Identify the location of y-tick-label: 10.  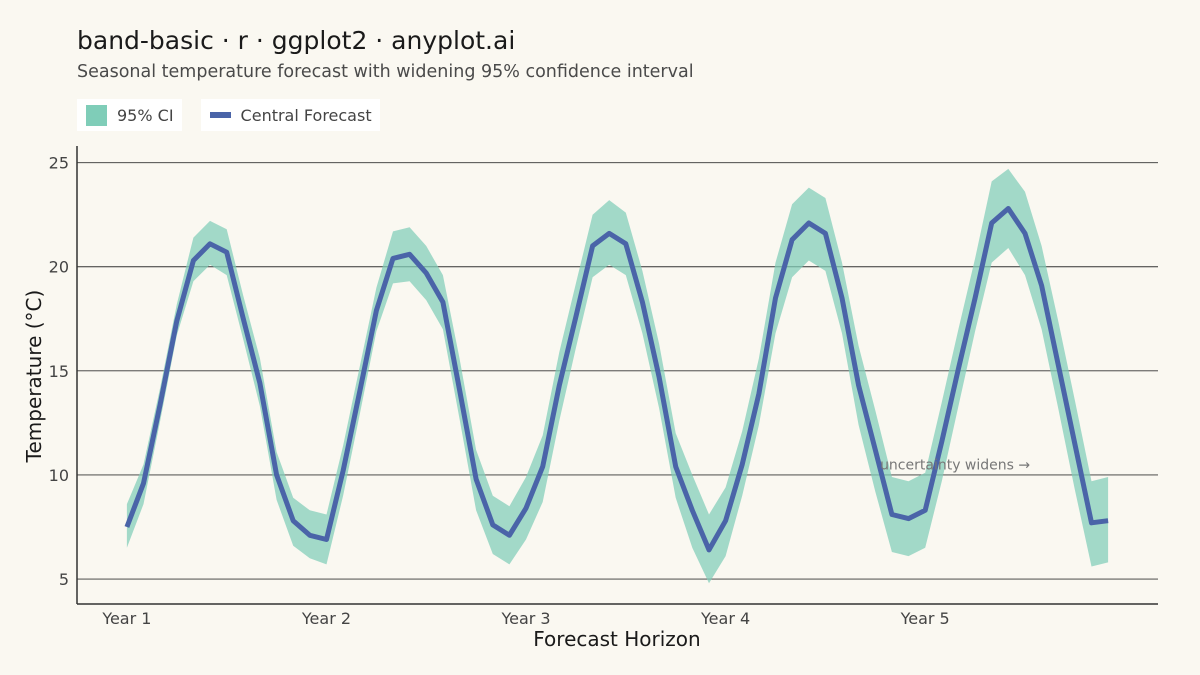
(59, 475).